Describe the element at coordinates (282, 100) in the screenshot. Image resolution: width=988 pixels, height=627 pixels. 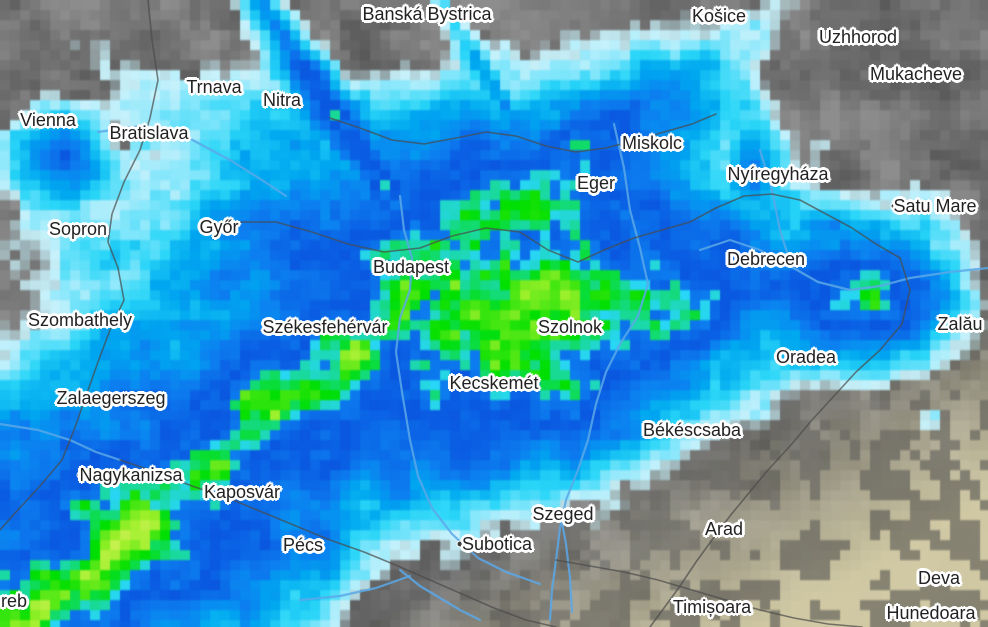
I see `city-label-nitra: Nitra` at that location.